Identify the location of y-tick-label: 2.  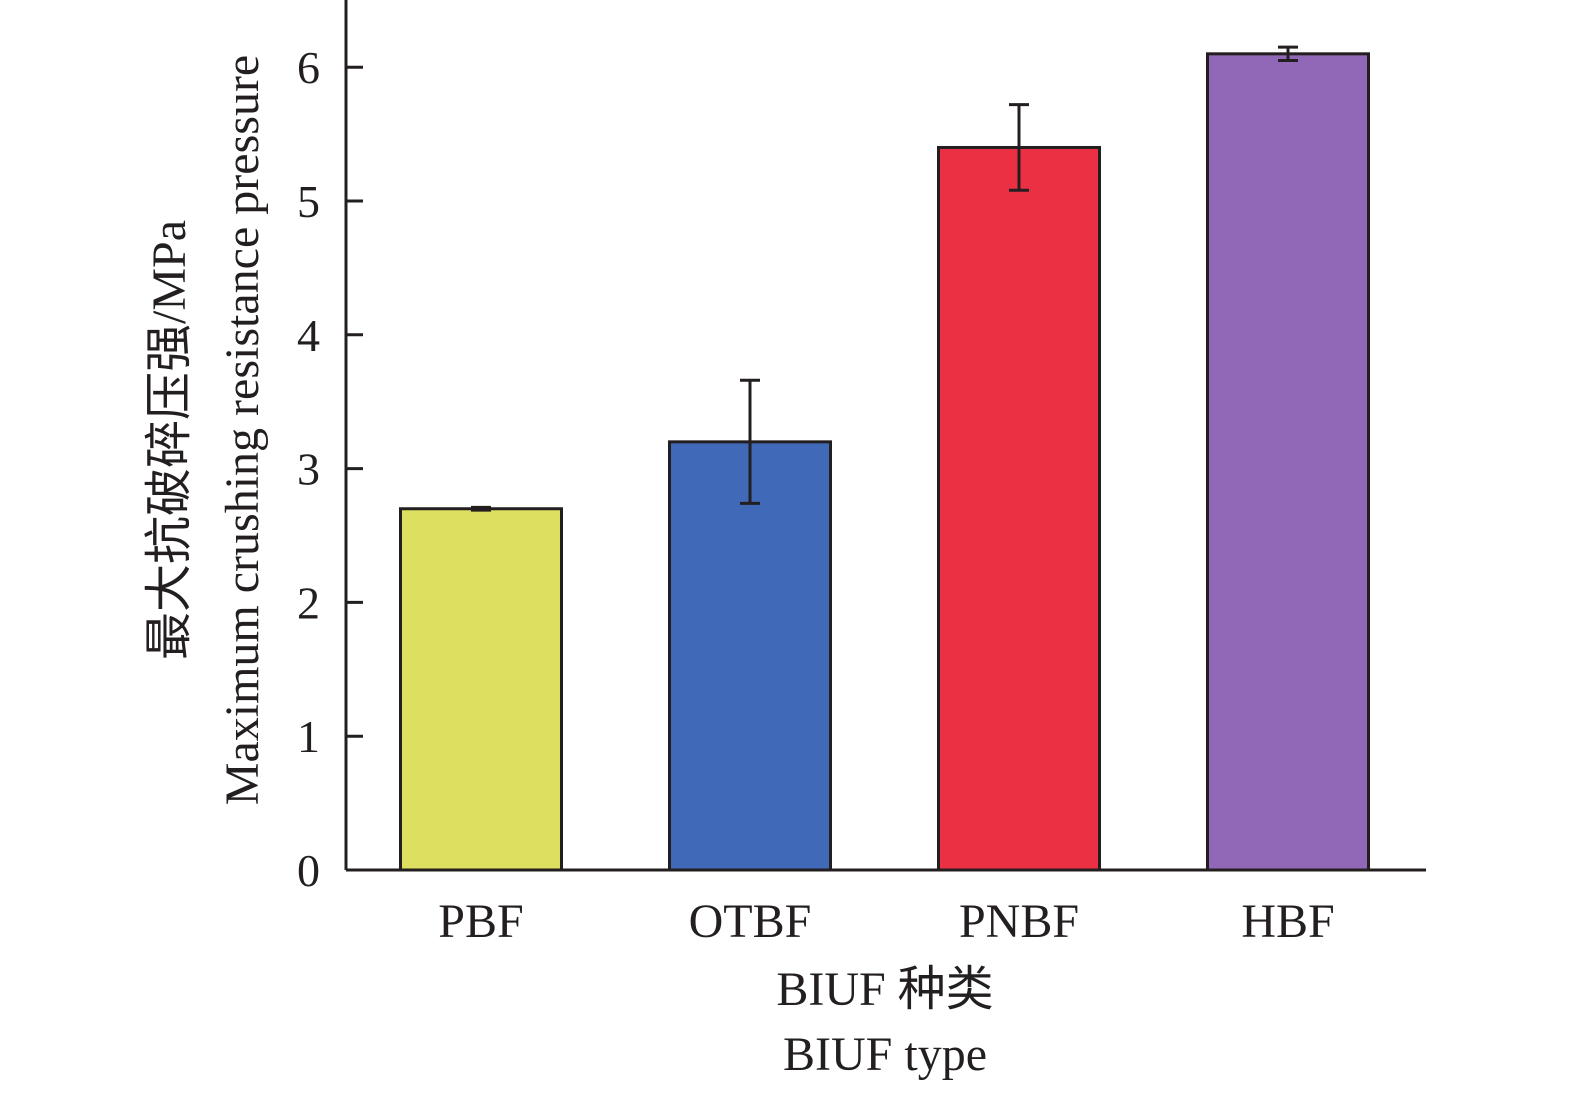
(308, 602).